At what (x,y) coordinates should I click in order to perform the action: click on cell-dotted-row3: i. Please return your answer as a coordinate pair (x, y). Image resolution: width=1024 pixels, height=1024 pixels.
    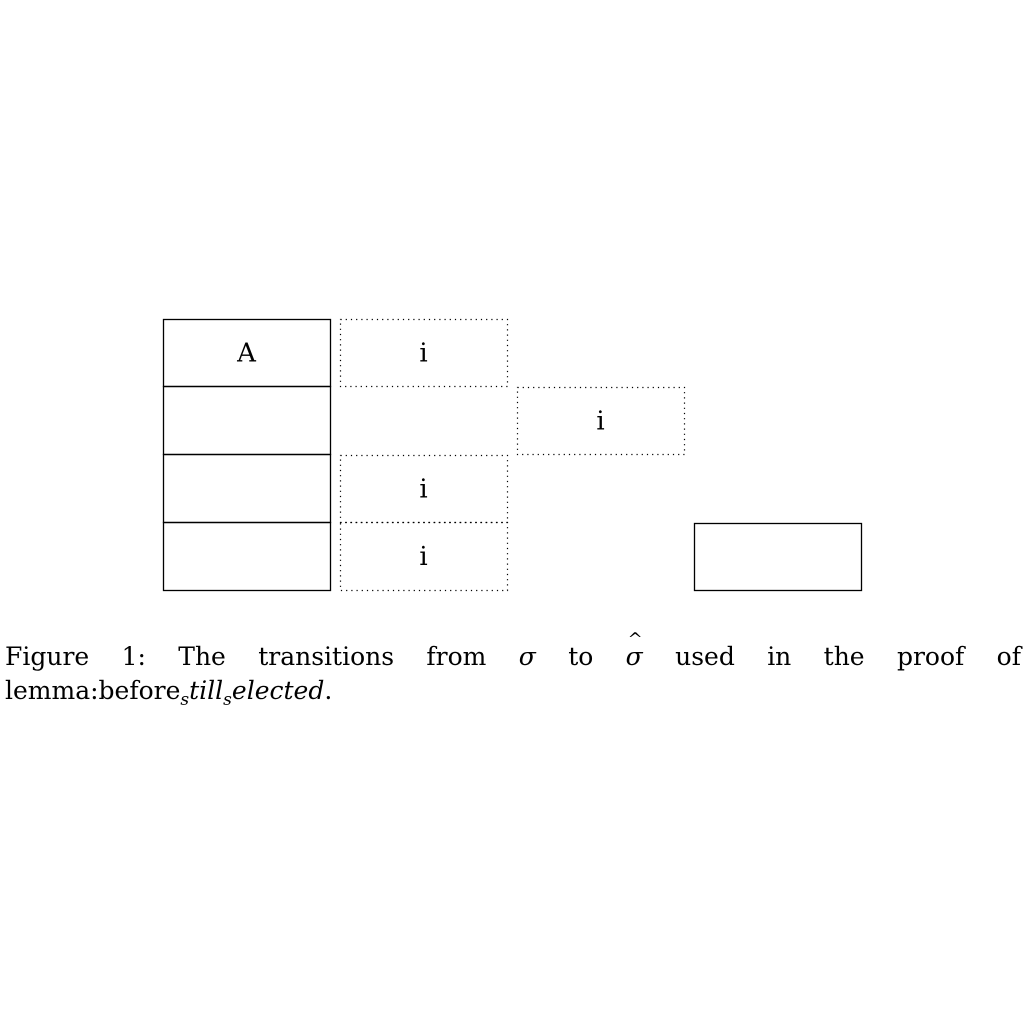
    Looking at the image, I should click on (424, 489).